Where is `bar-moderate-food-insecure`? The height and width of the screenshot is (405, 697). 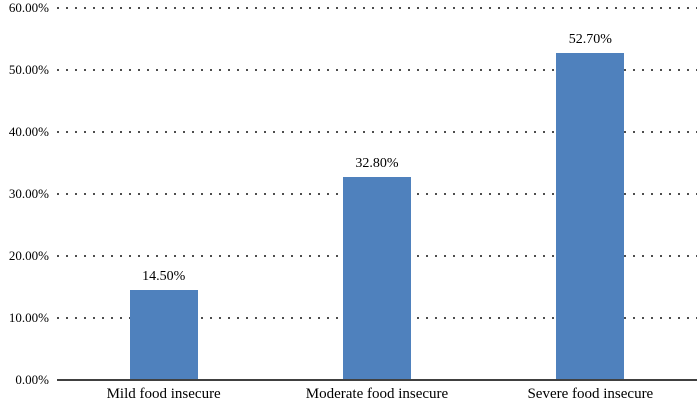 bar-moderate-food-insecure is located at coordinates (377, 278).